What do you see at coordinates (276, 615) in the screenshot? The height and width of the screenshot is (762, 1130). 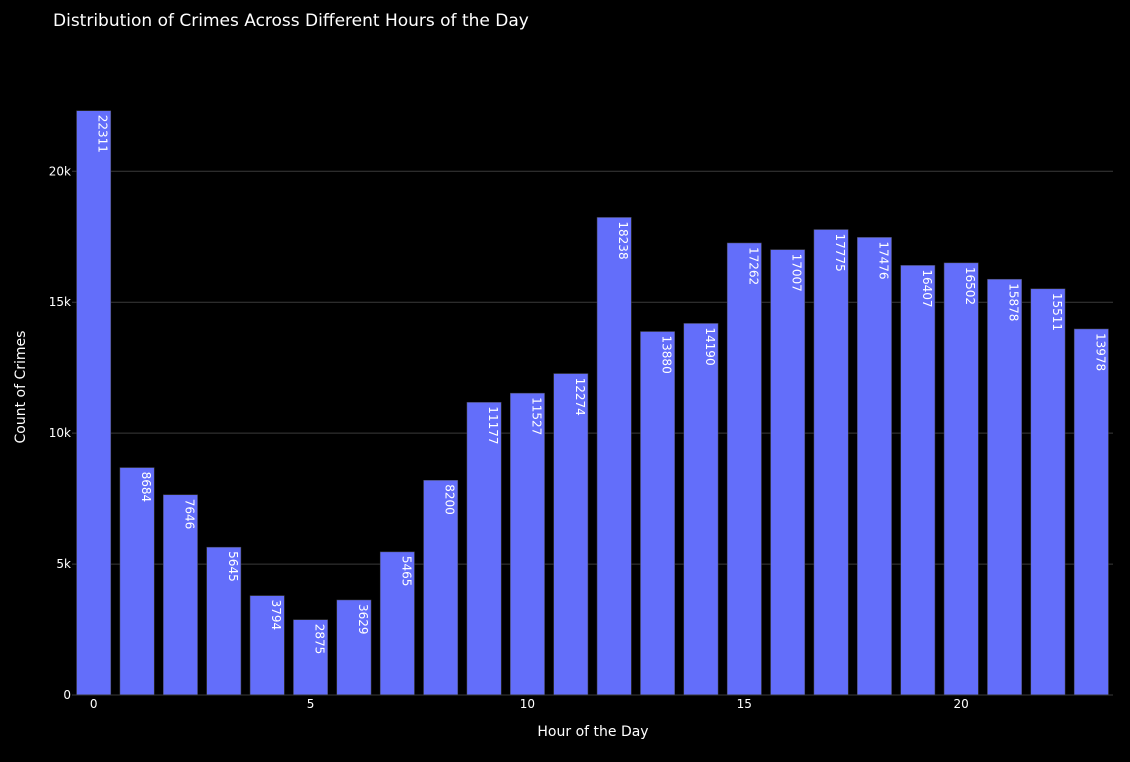 I see `bar-value-label: 3794` at bounding box center [276, 615].